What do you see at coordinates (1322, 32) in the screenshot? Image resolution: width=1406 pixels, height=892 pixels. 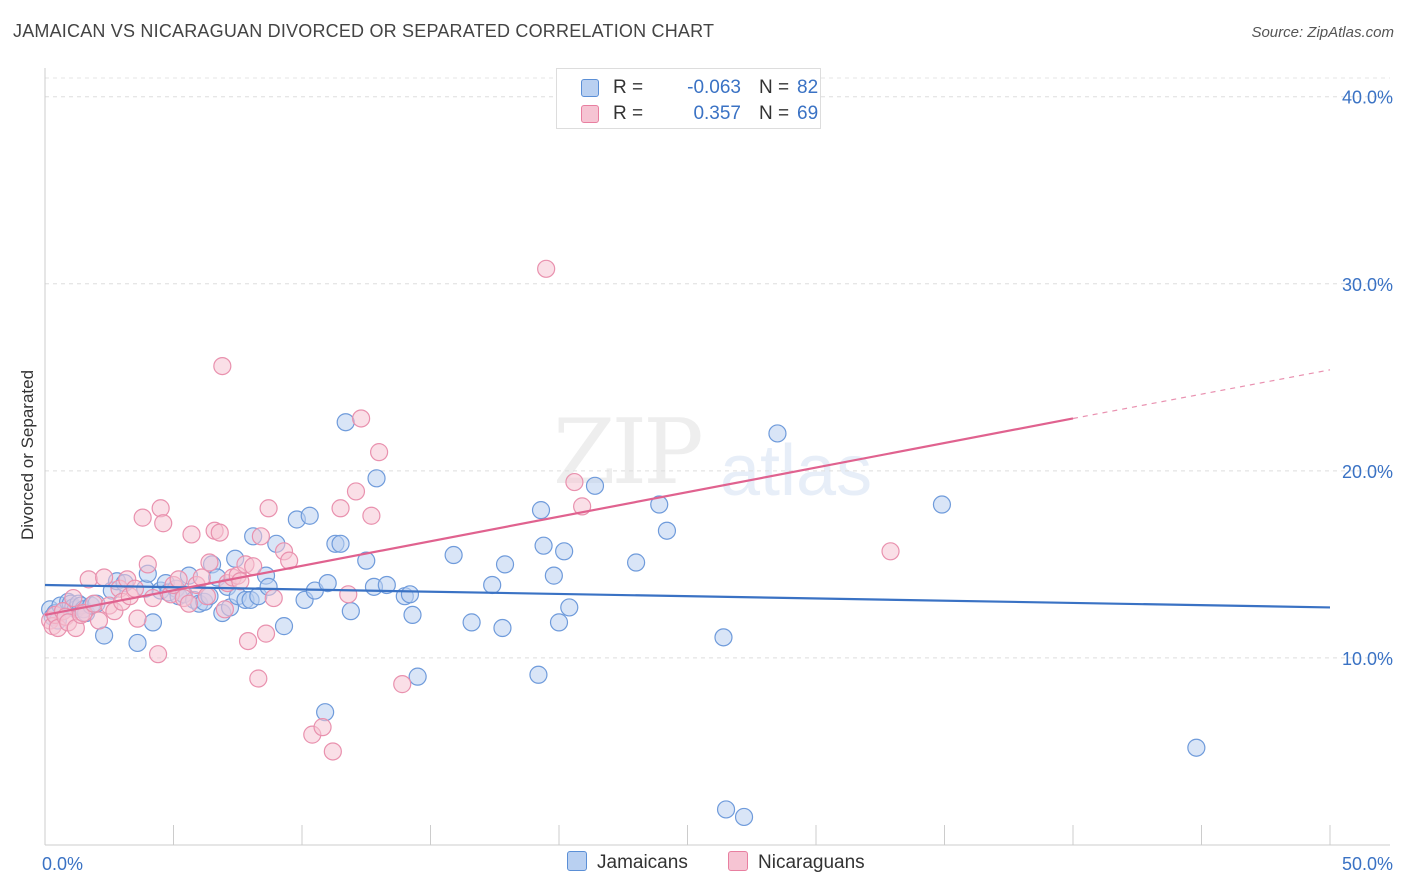 I see `source-label: Source: ZipAtlas.com` at bounding box center [1322, 32].